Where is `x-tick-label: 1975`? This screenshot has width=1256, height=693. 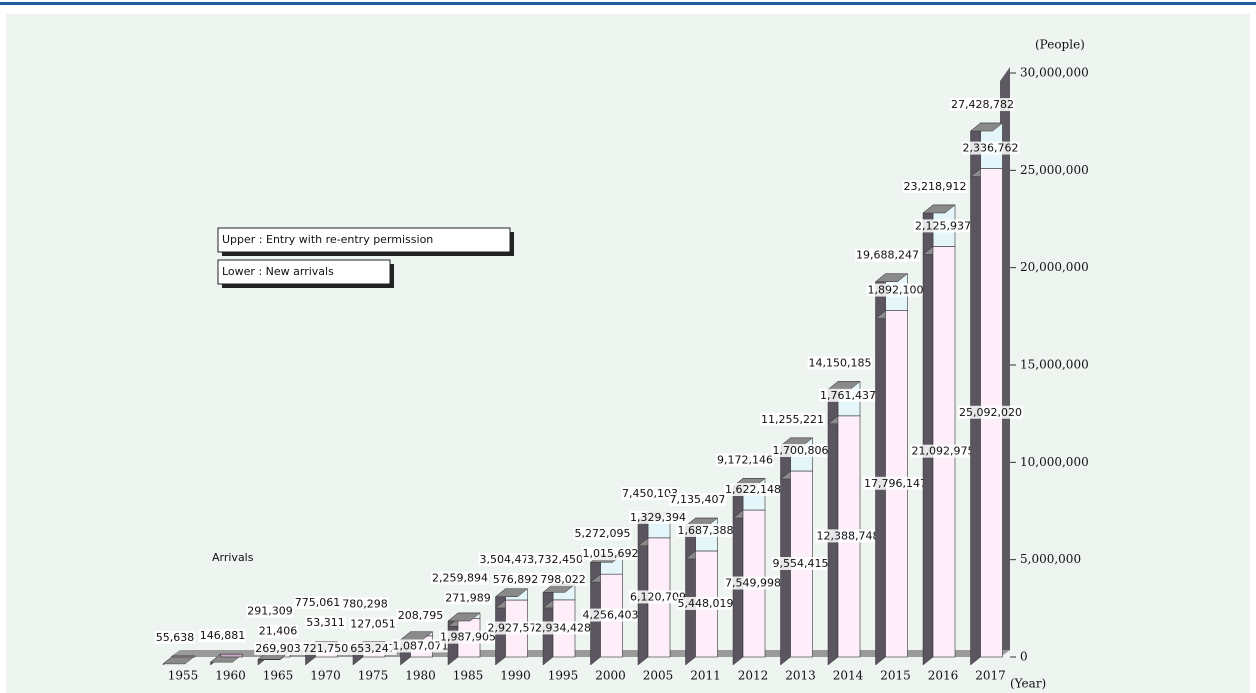
x-tick-label: 1975 is located at coordinates (373, 676).